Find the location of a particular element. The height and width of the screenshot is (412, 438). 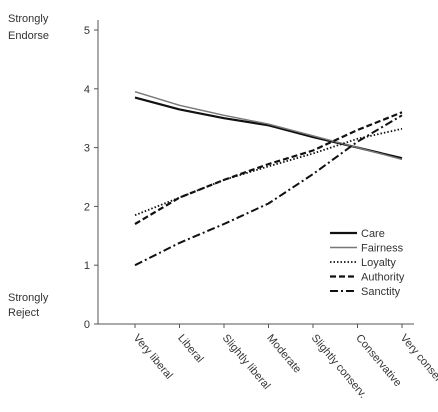

y-tick-label: 5 is located at coordinates (87, 31).